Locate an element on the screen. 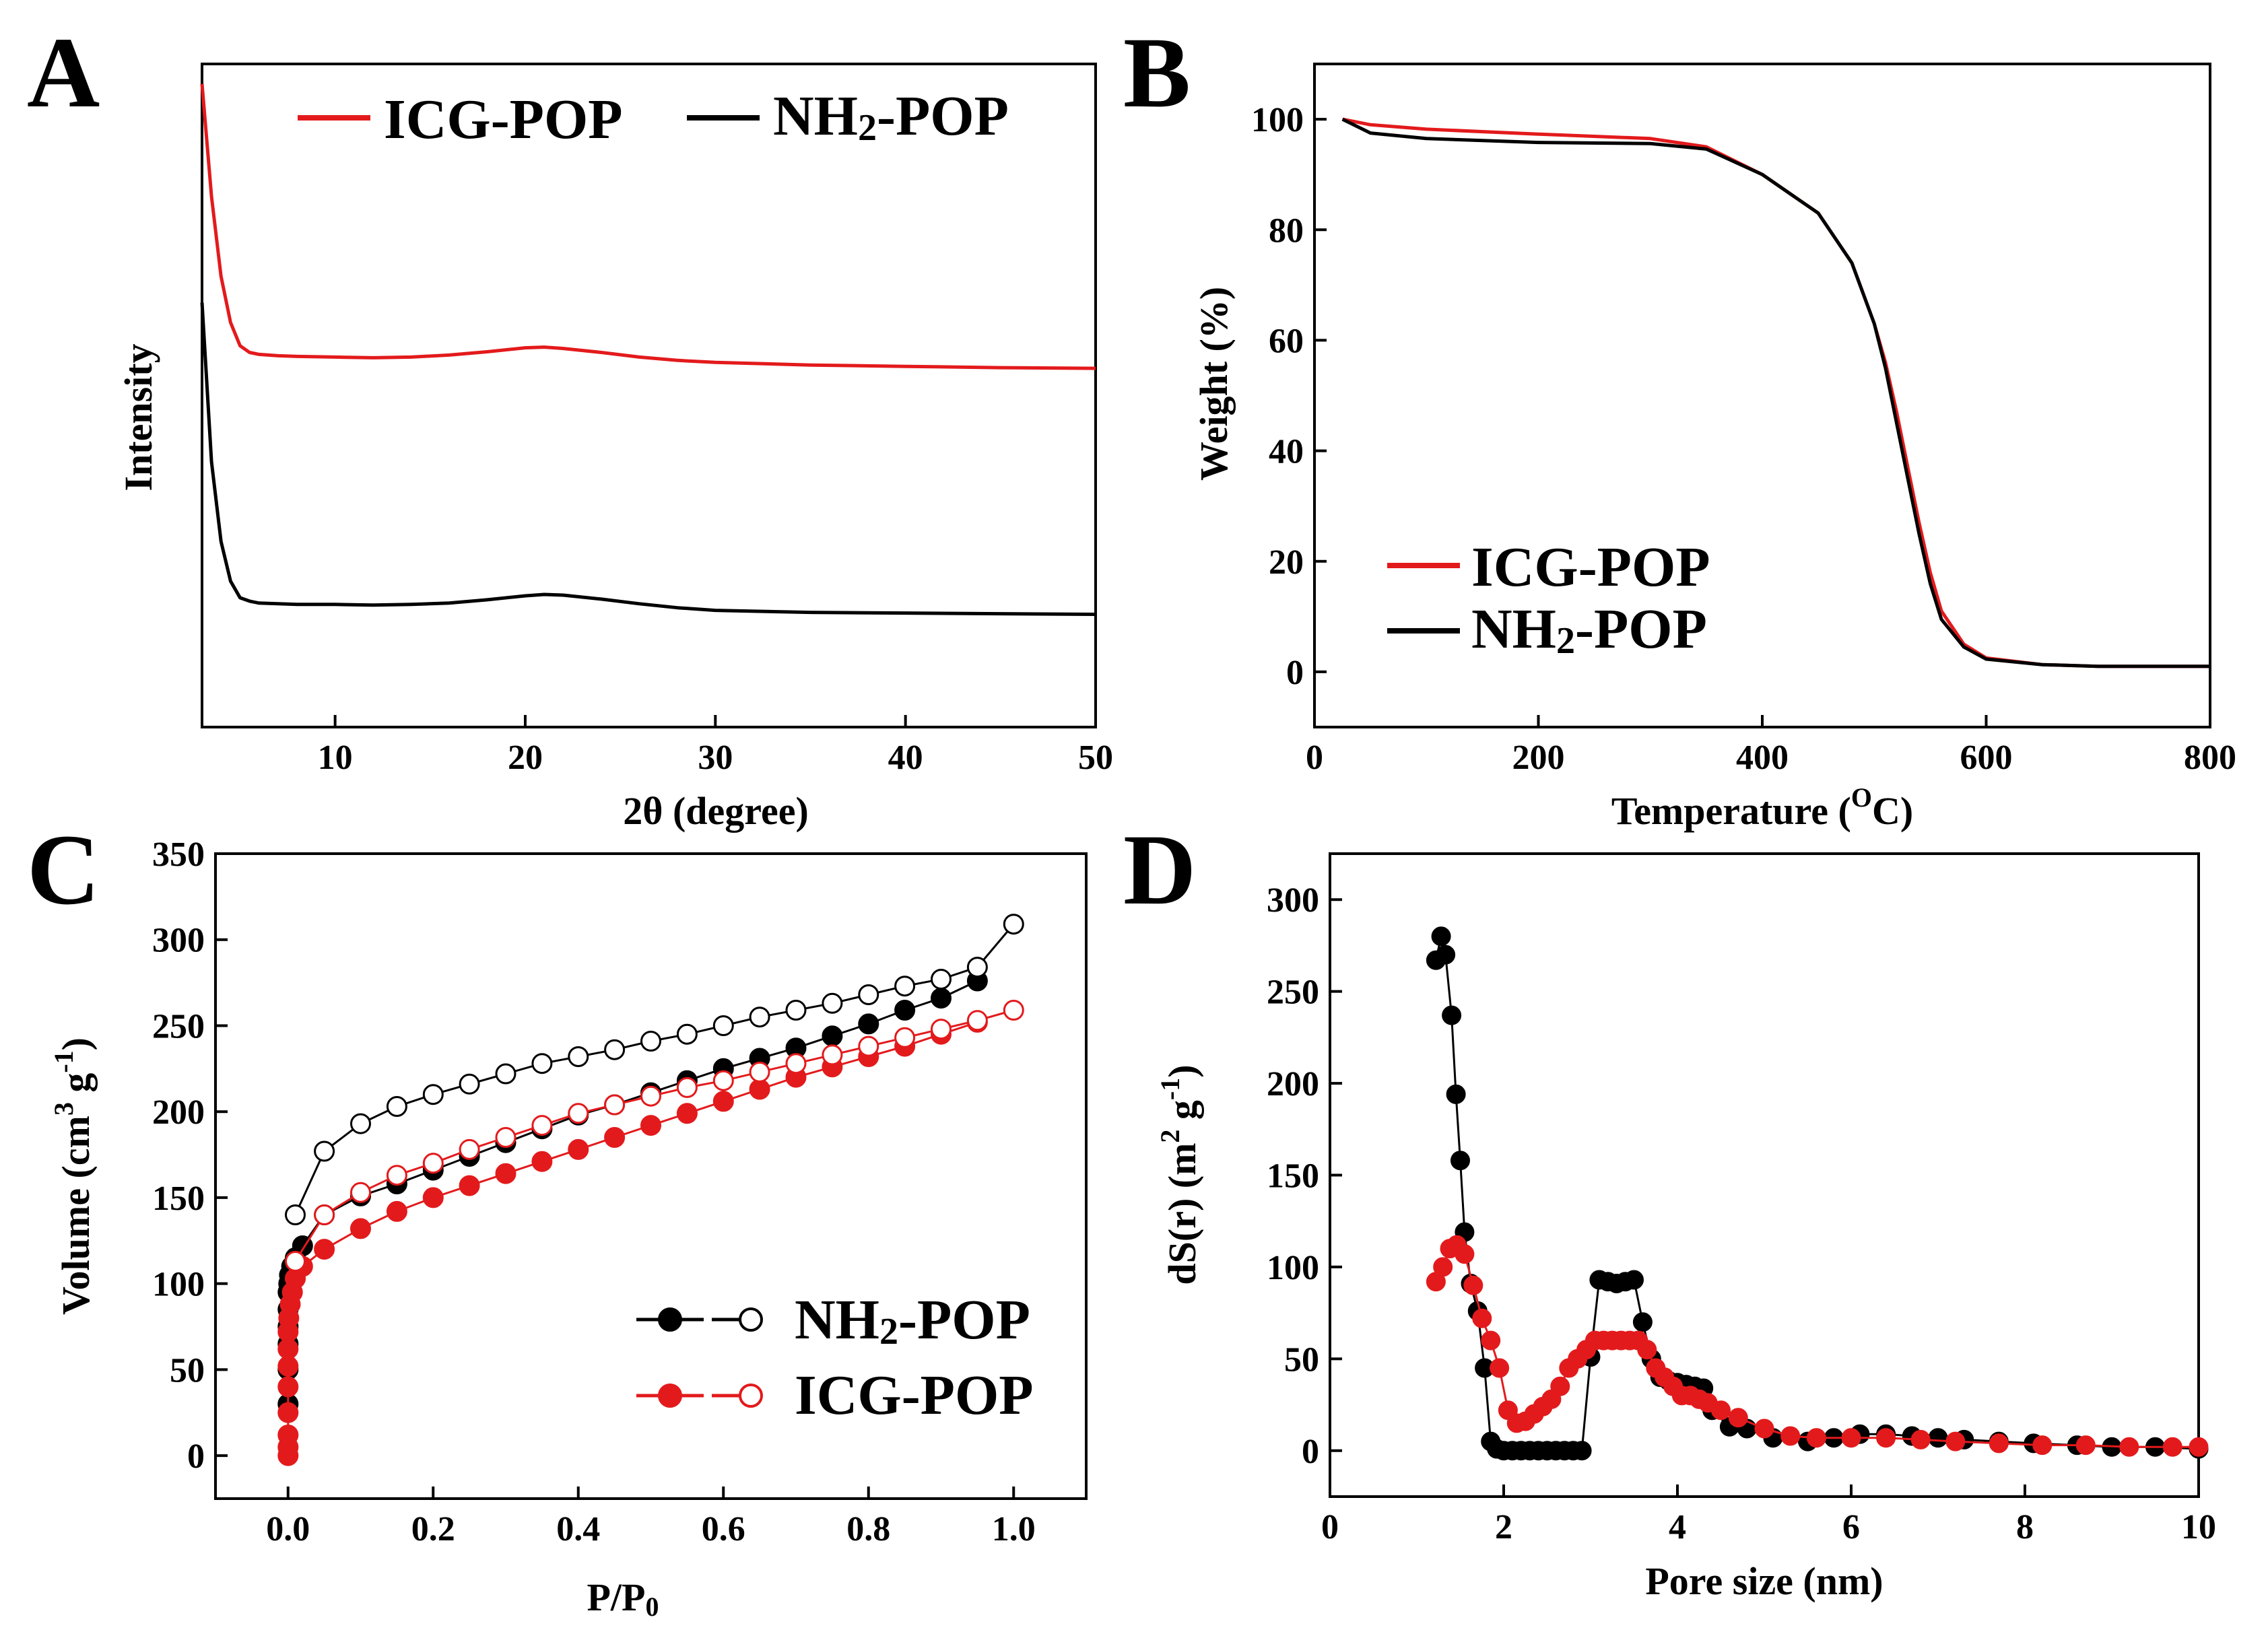  panel-c-xtick-label: 0.8 is located at coordinates (868, 1529).